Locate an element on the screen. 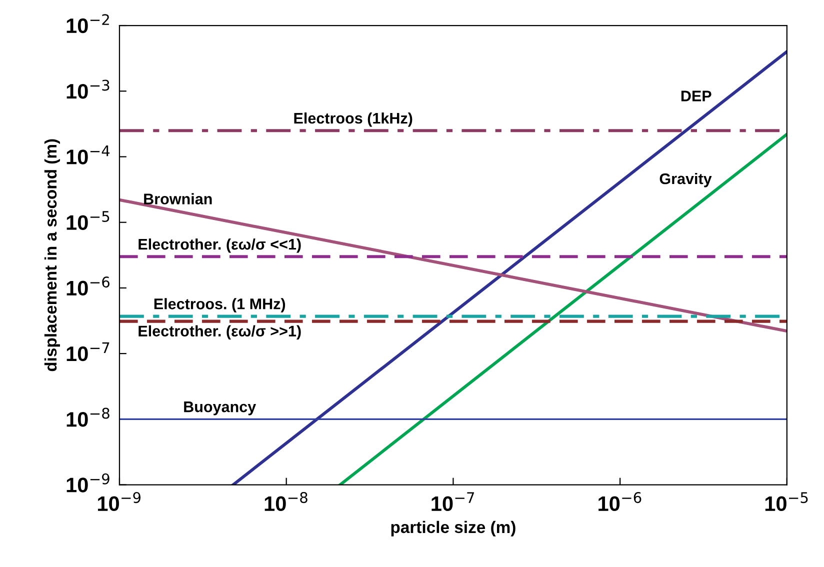  series-label: Gravity is located at coordinates (686, 180).